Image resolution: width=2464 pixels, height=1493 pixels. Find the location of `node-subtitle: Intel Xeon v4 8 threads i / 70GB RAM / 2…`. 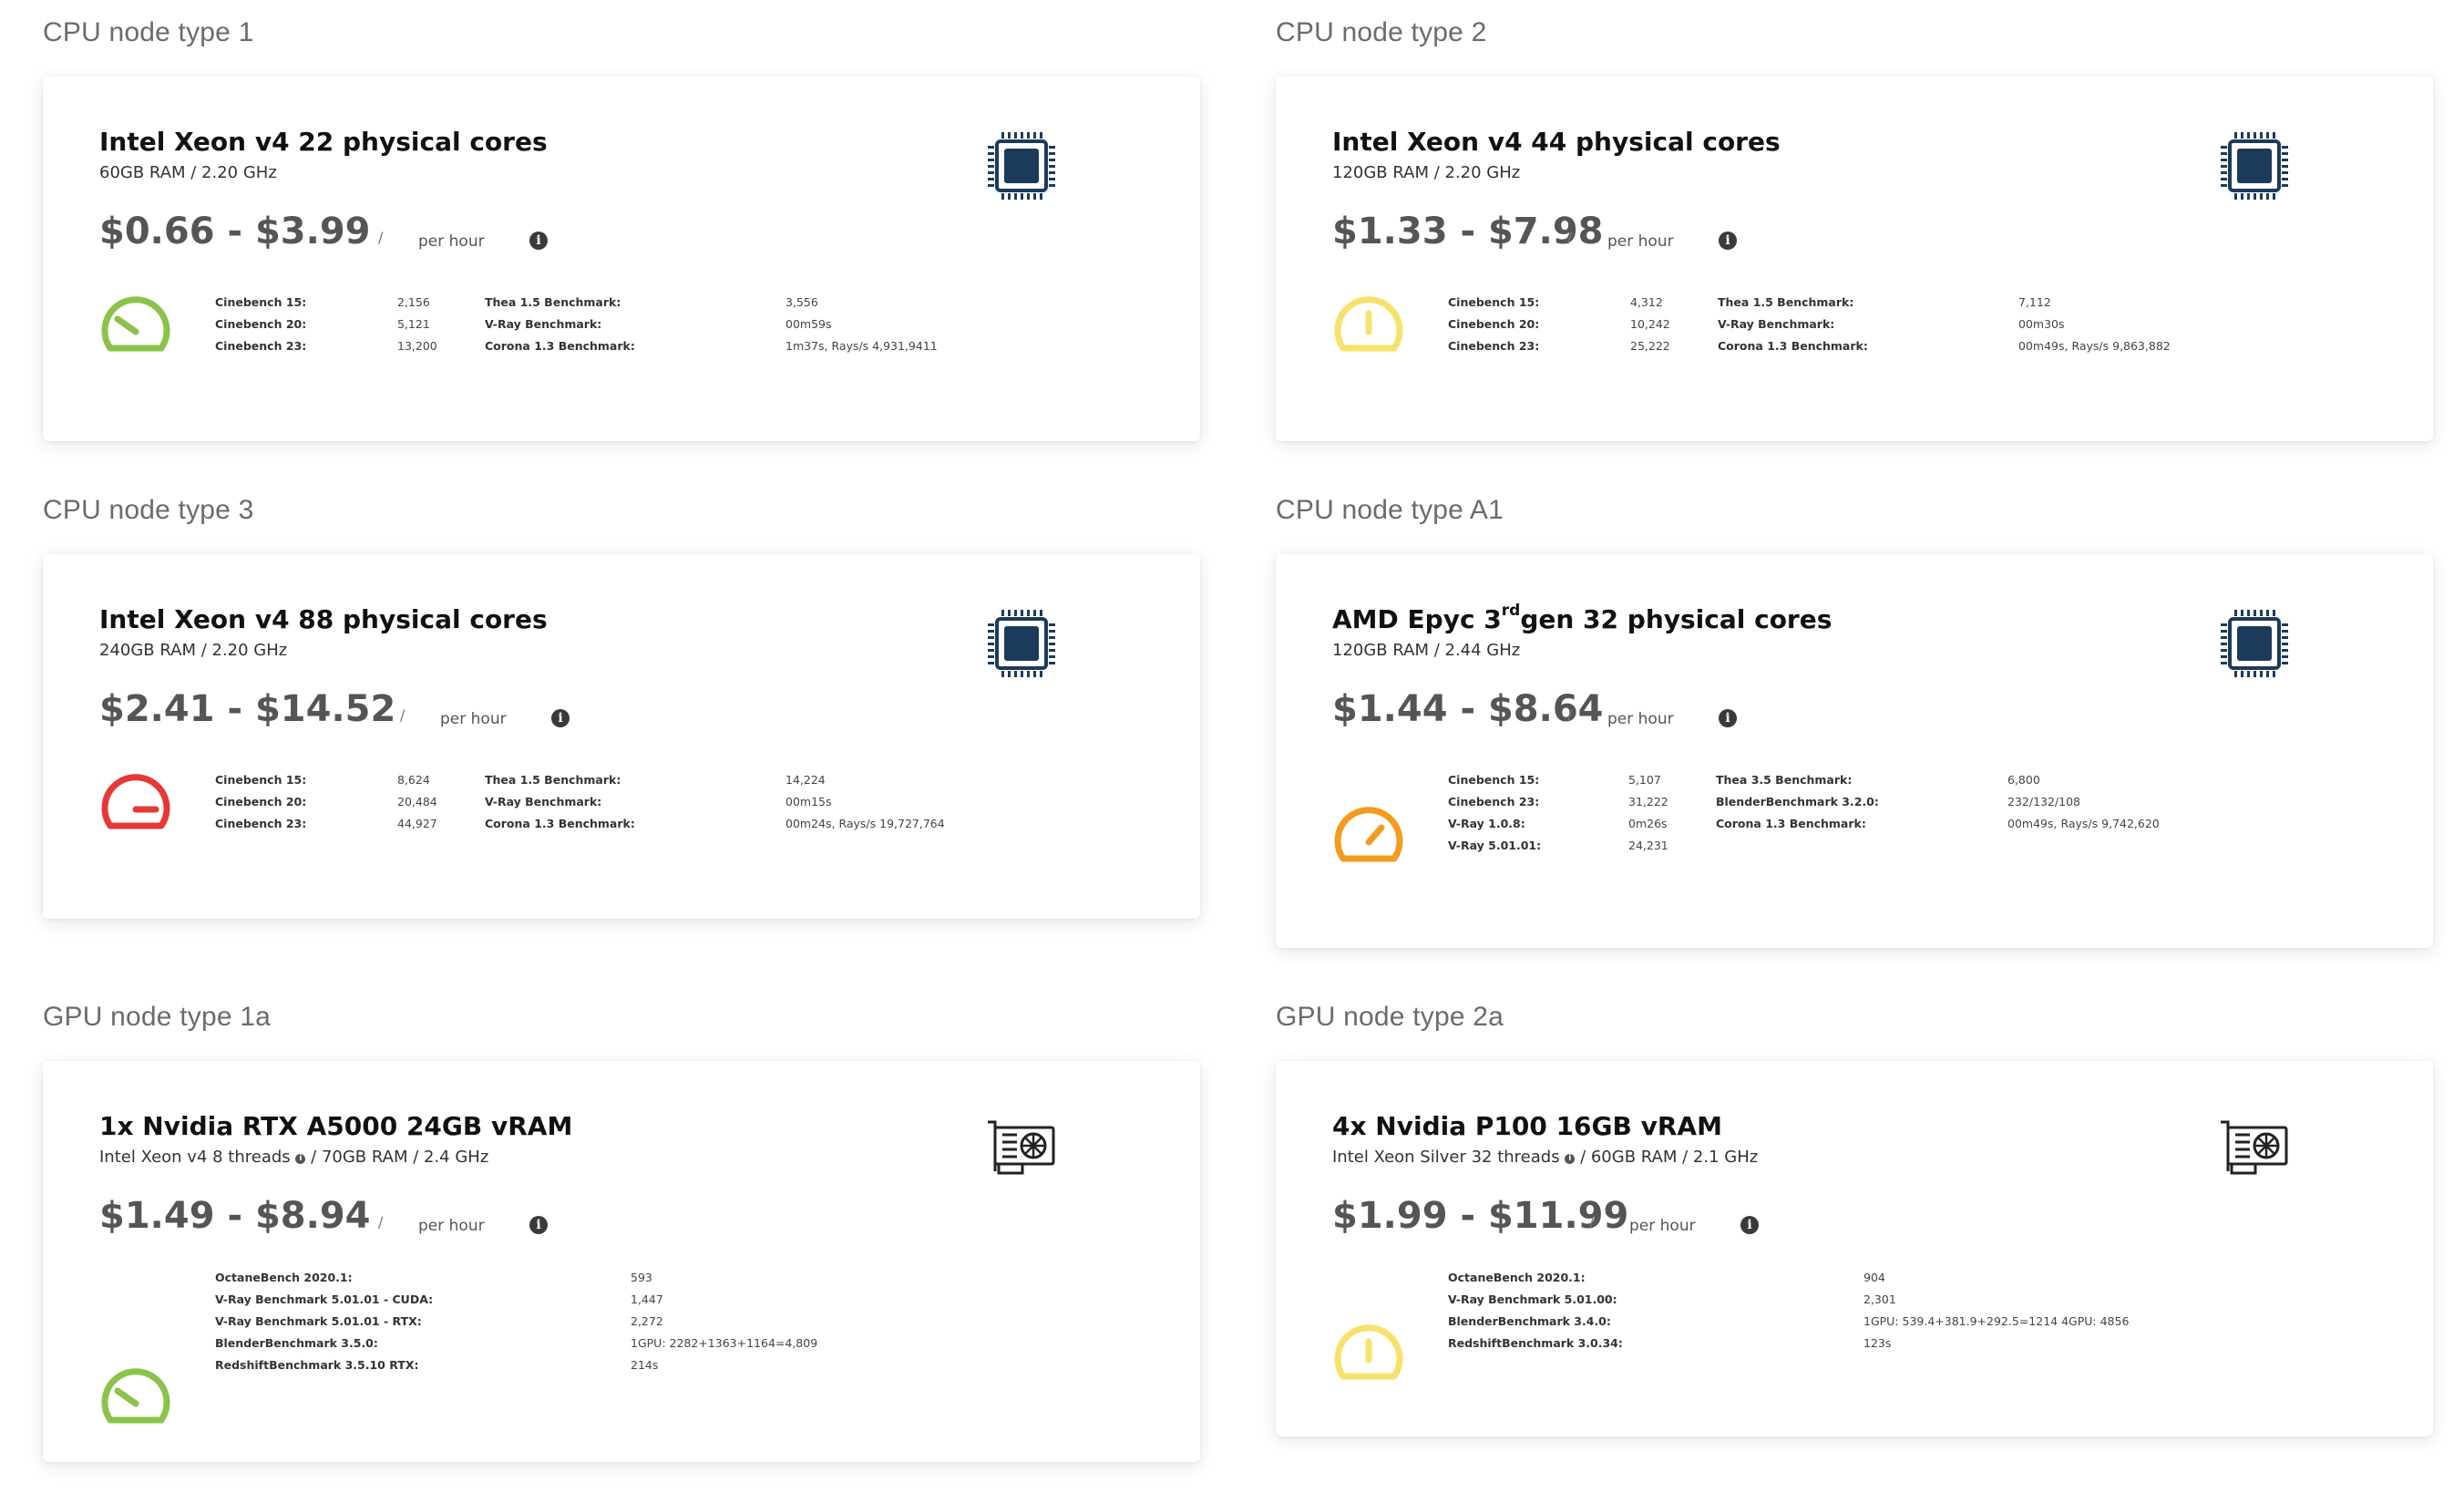

node-subtitle: Intel Xeon v4 8 threads i / 70GB RAM / 2… is located at coordinates (294, 1157).